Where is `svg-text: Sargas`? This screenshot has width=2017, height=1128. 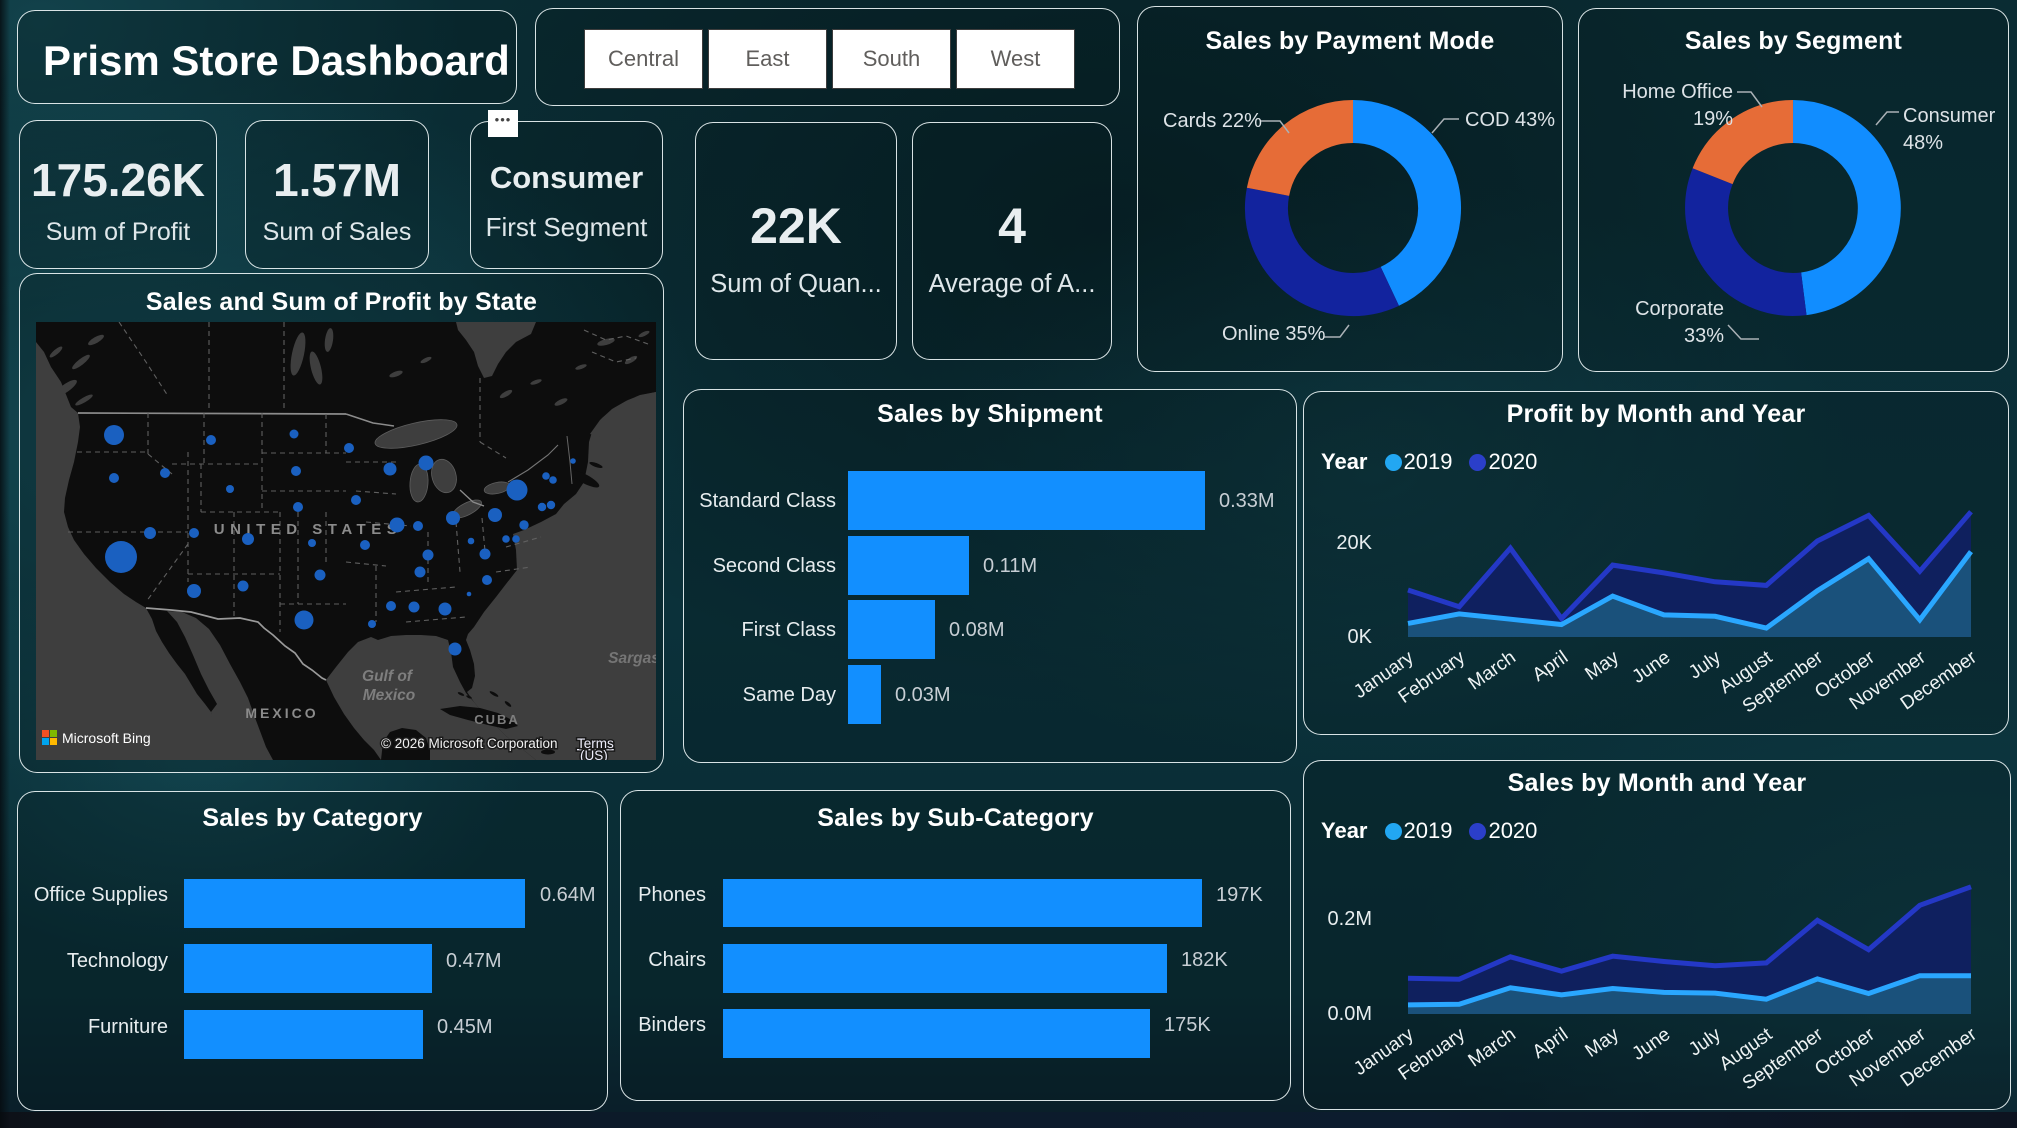 svg-text: Sargas is located at coordinates (632, 658).